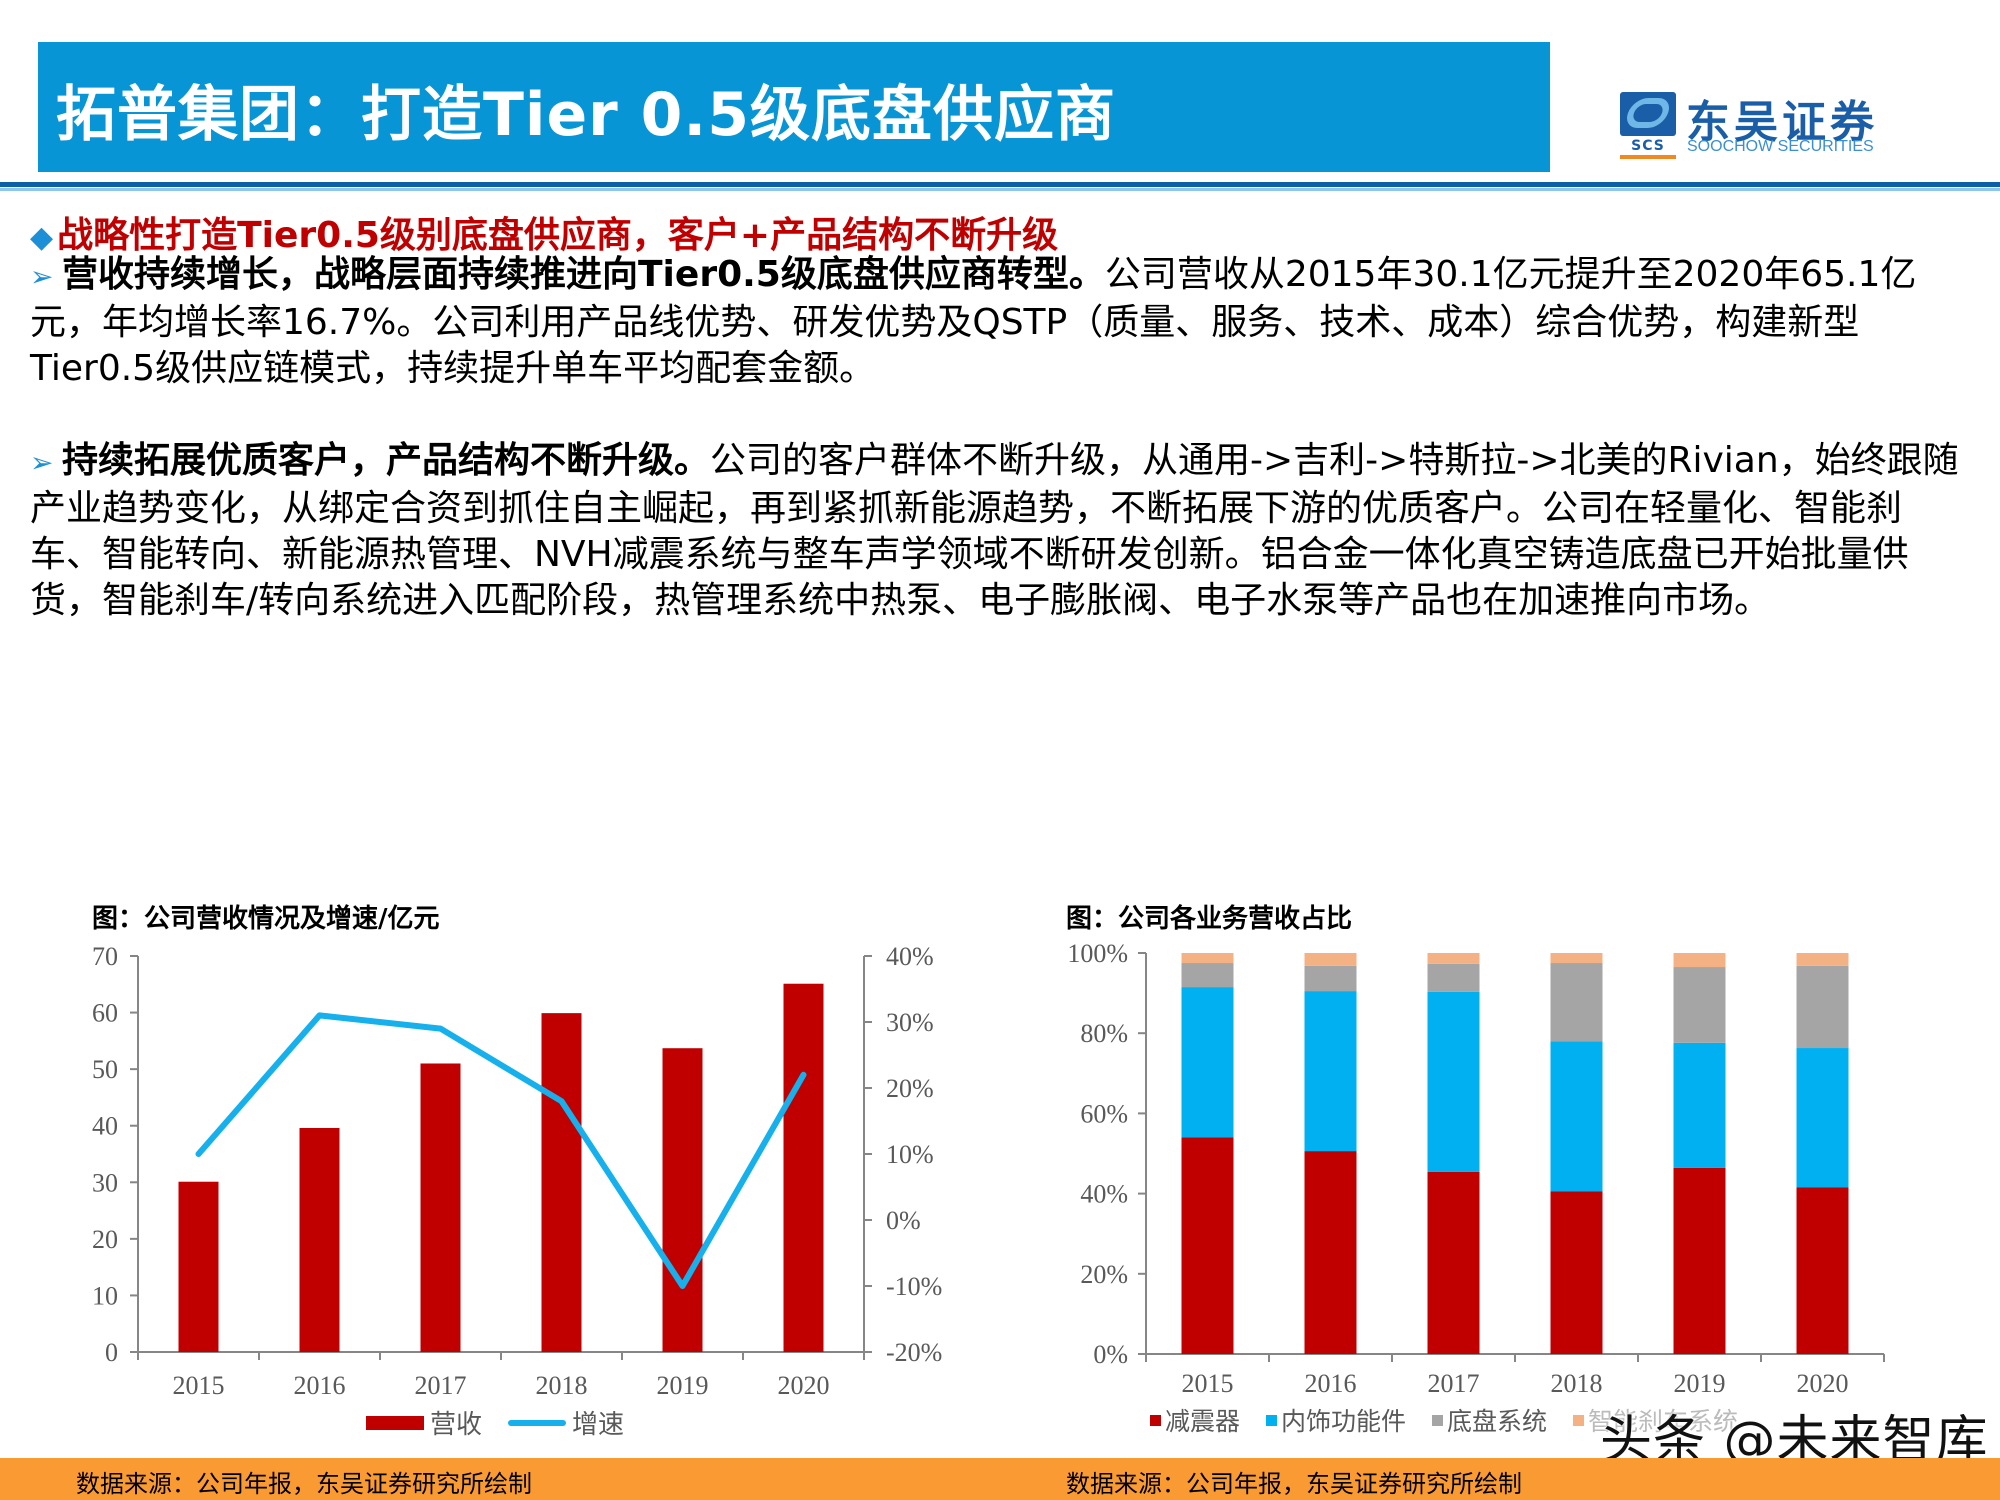  Describe the element at coordinates (537, 1422) in the screenshot. I see `legend-swatch-growth` at that location.